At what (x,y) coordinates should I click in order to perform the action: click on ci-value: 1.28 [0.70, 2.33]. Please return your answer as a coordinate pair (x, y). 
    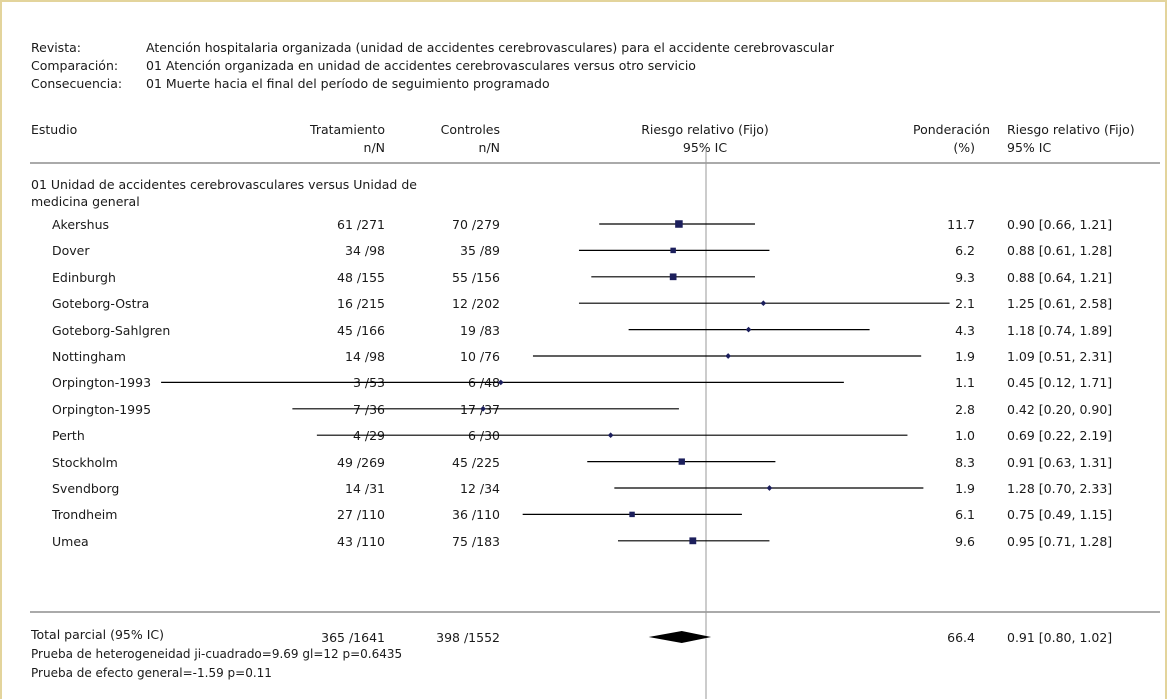
    Looking at the image, I should click on (1060, 488).